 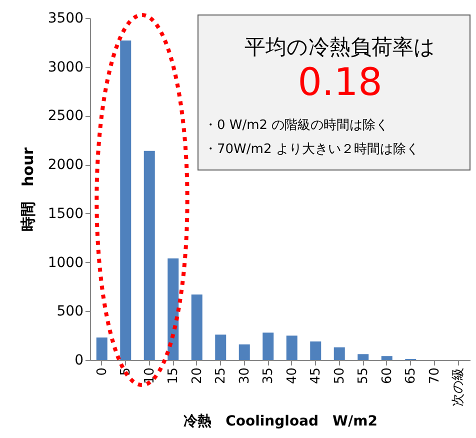 I want to click on y-tick-label: 1500, so click(x=66, y=214).